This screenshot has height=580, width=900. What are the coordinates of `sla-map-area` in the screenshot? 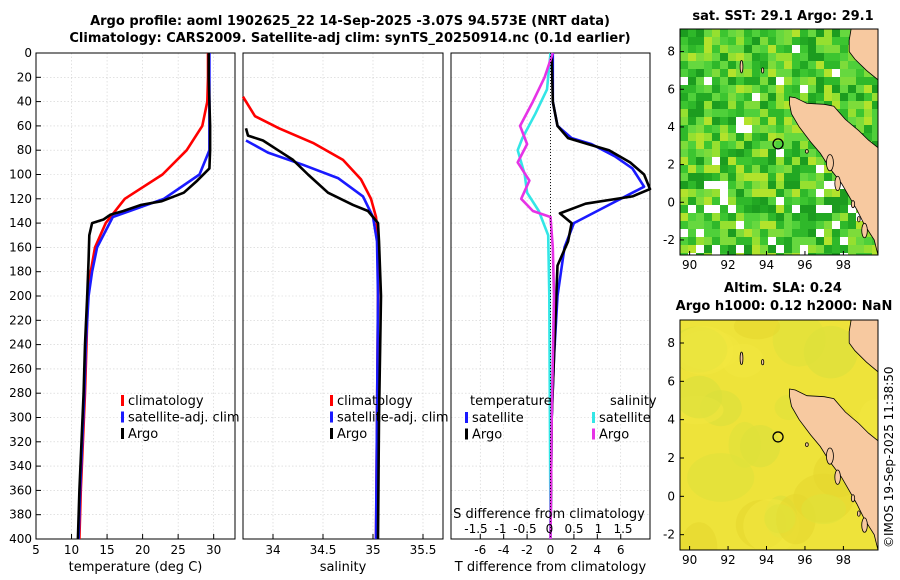 It's located at (779, 435).